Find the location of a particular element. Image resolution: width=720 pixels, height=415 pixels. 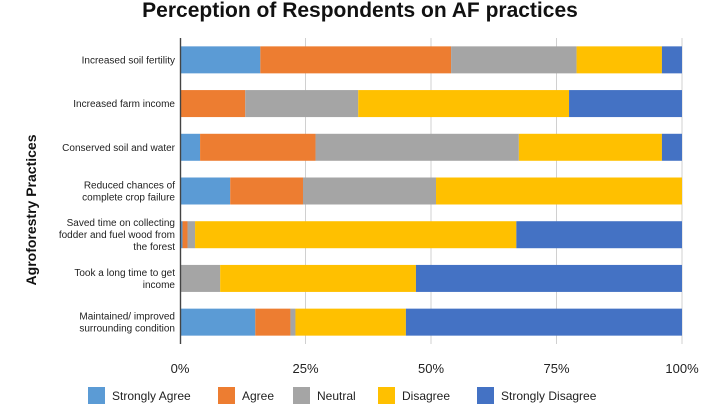

x-tick-labels: 0% 25% 50% 75% 100% is located at coordinates (435, 368).